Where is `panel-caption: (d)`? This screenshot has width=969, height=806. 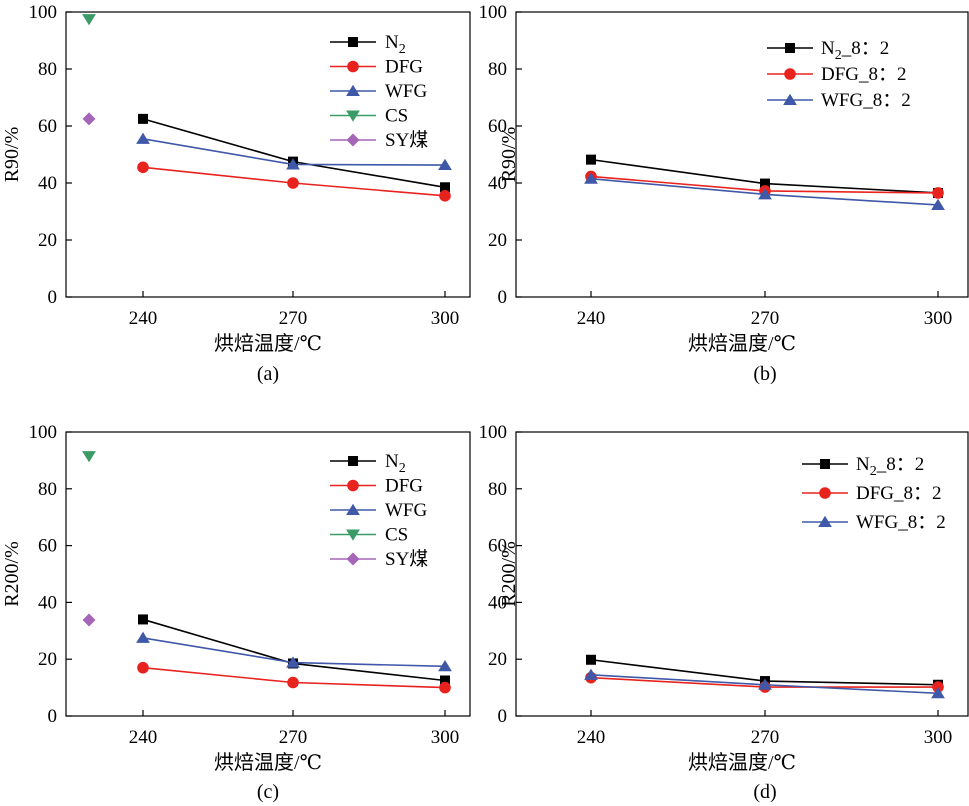 panel-caption: (d) is located at coordinates (764, 792).